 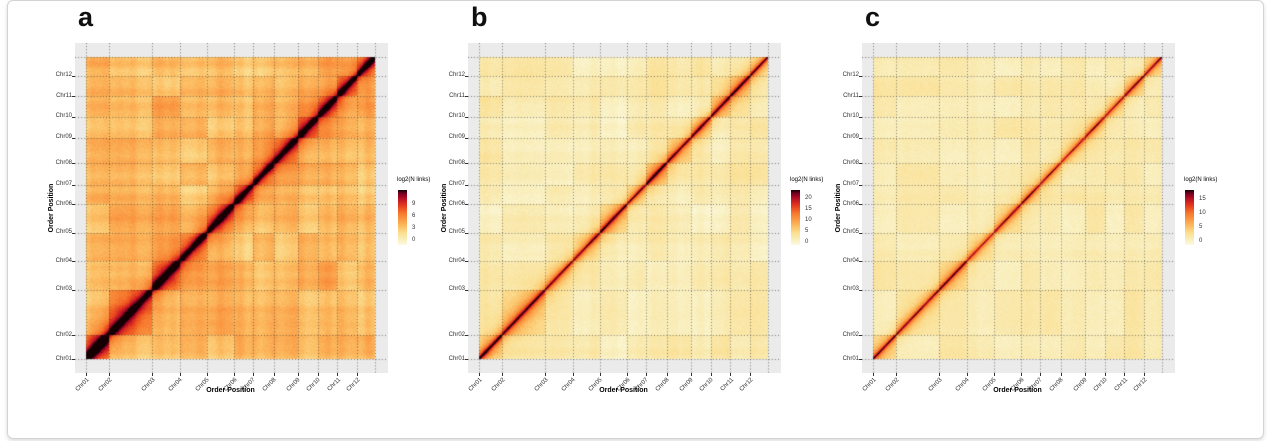 What do you see at coordinates (402, 217) in the screenshot?
I see `legend-colorbar-a` at bounding box center [402, 217].